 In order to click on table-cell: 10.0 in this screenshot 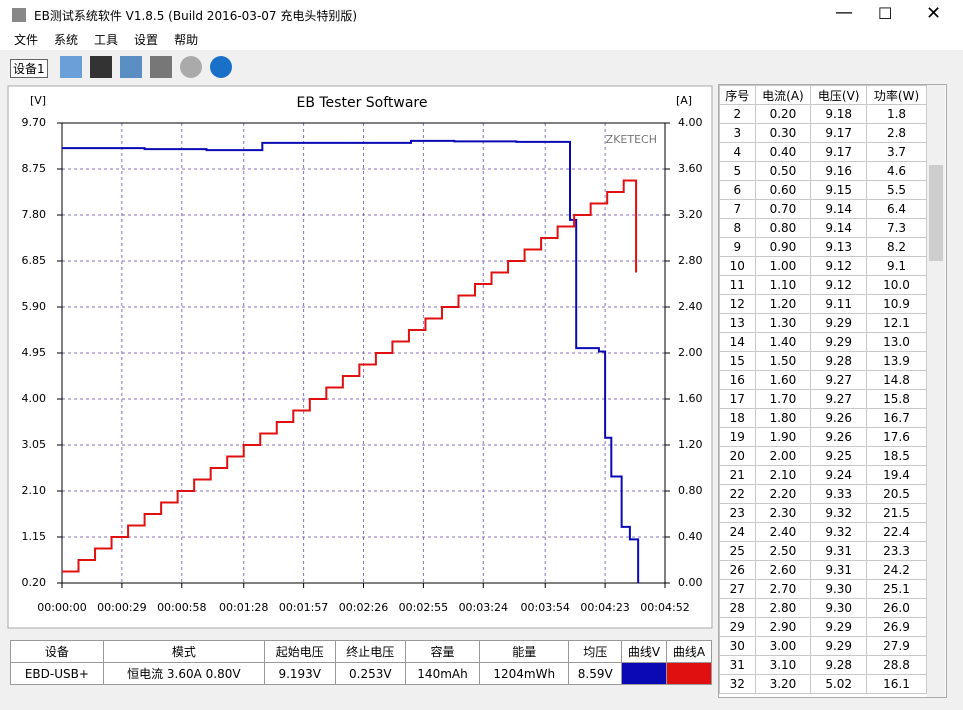, I will do `click(896, 285)`.